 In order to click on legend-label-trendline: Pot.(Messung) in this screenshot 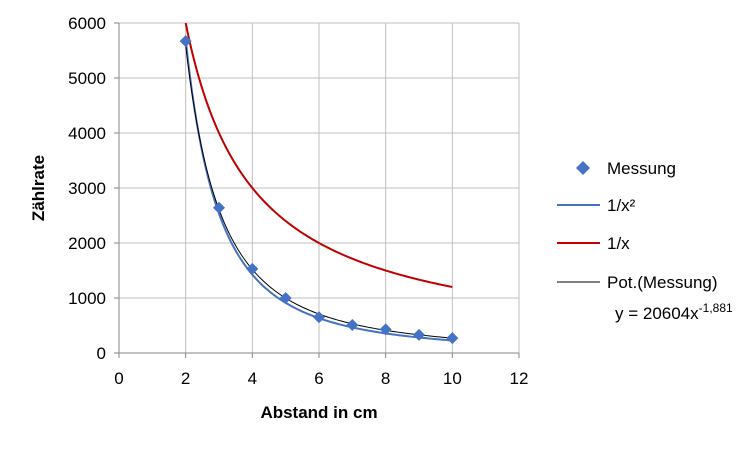, I will do `click(662, 282)`.